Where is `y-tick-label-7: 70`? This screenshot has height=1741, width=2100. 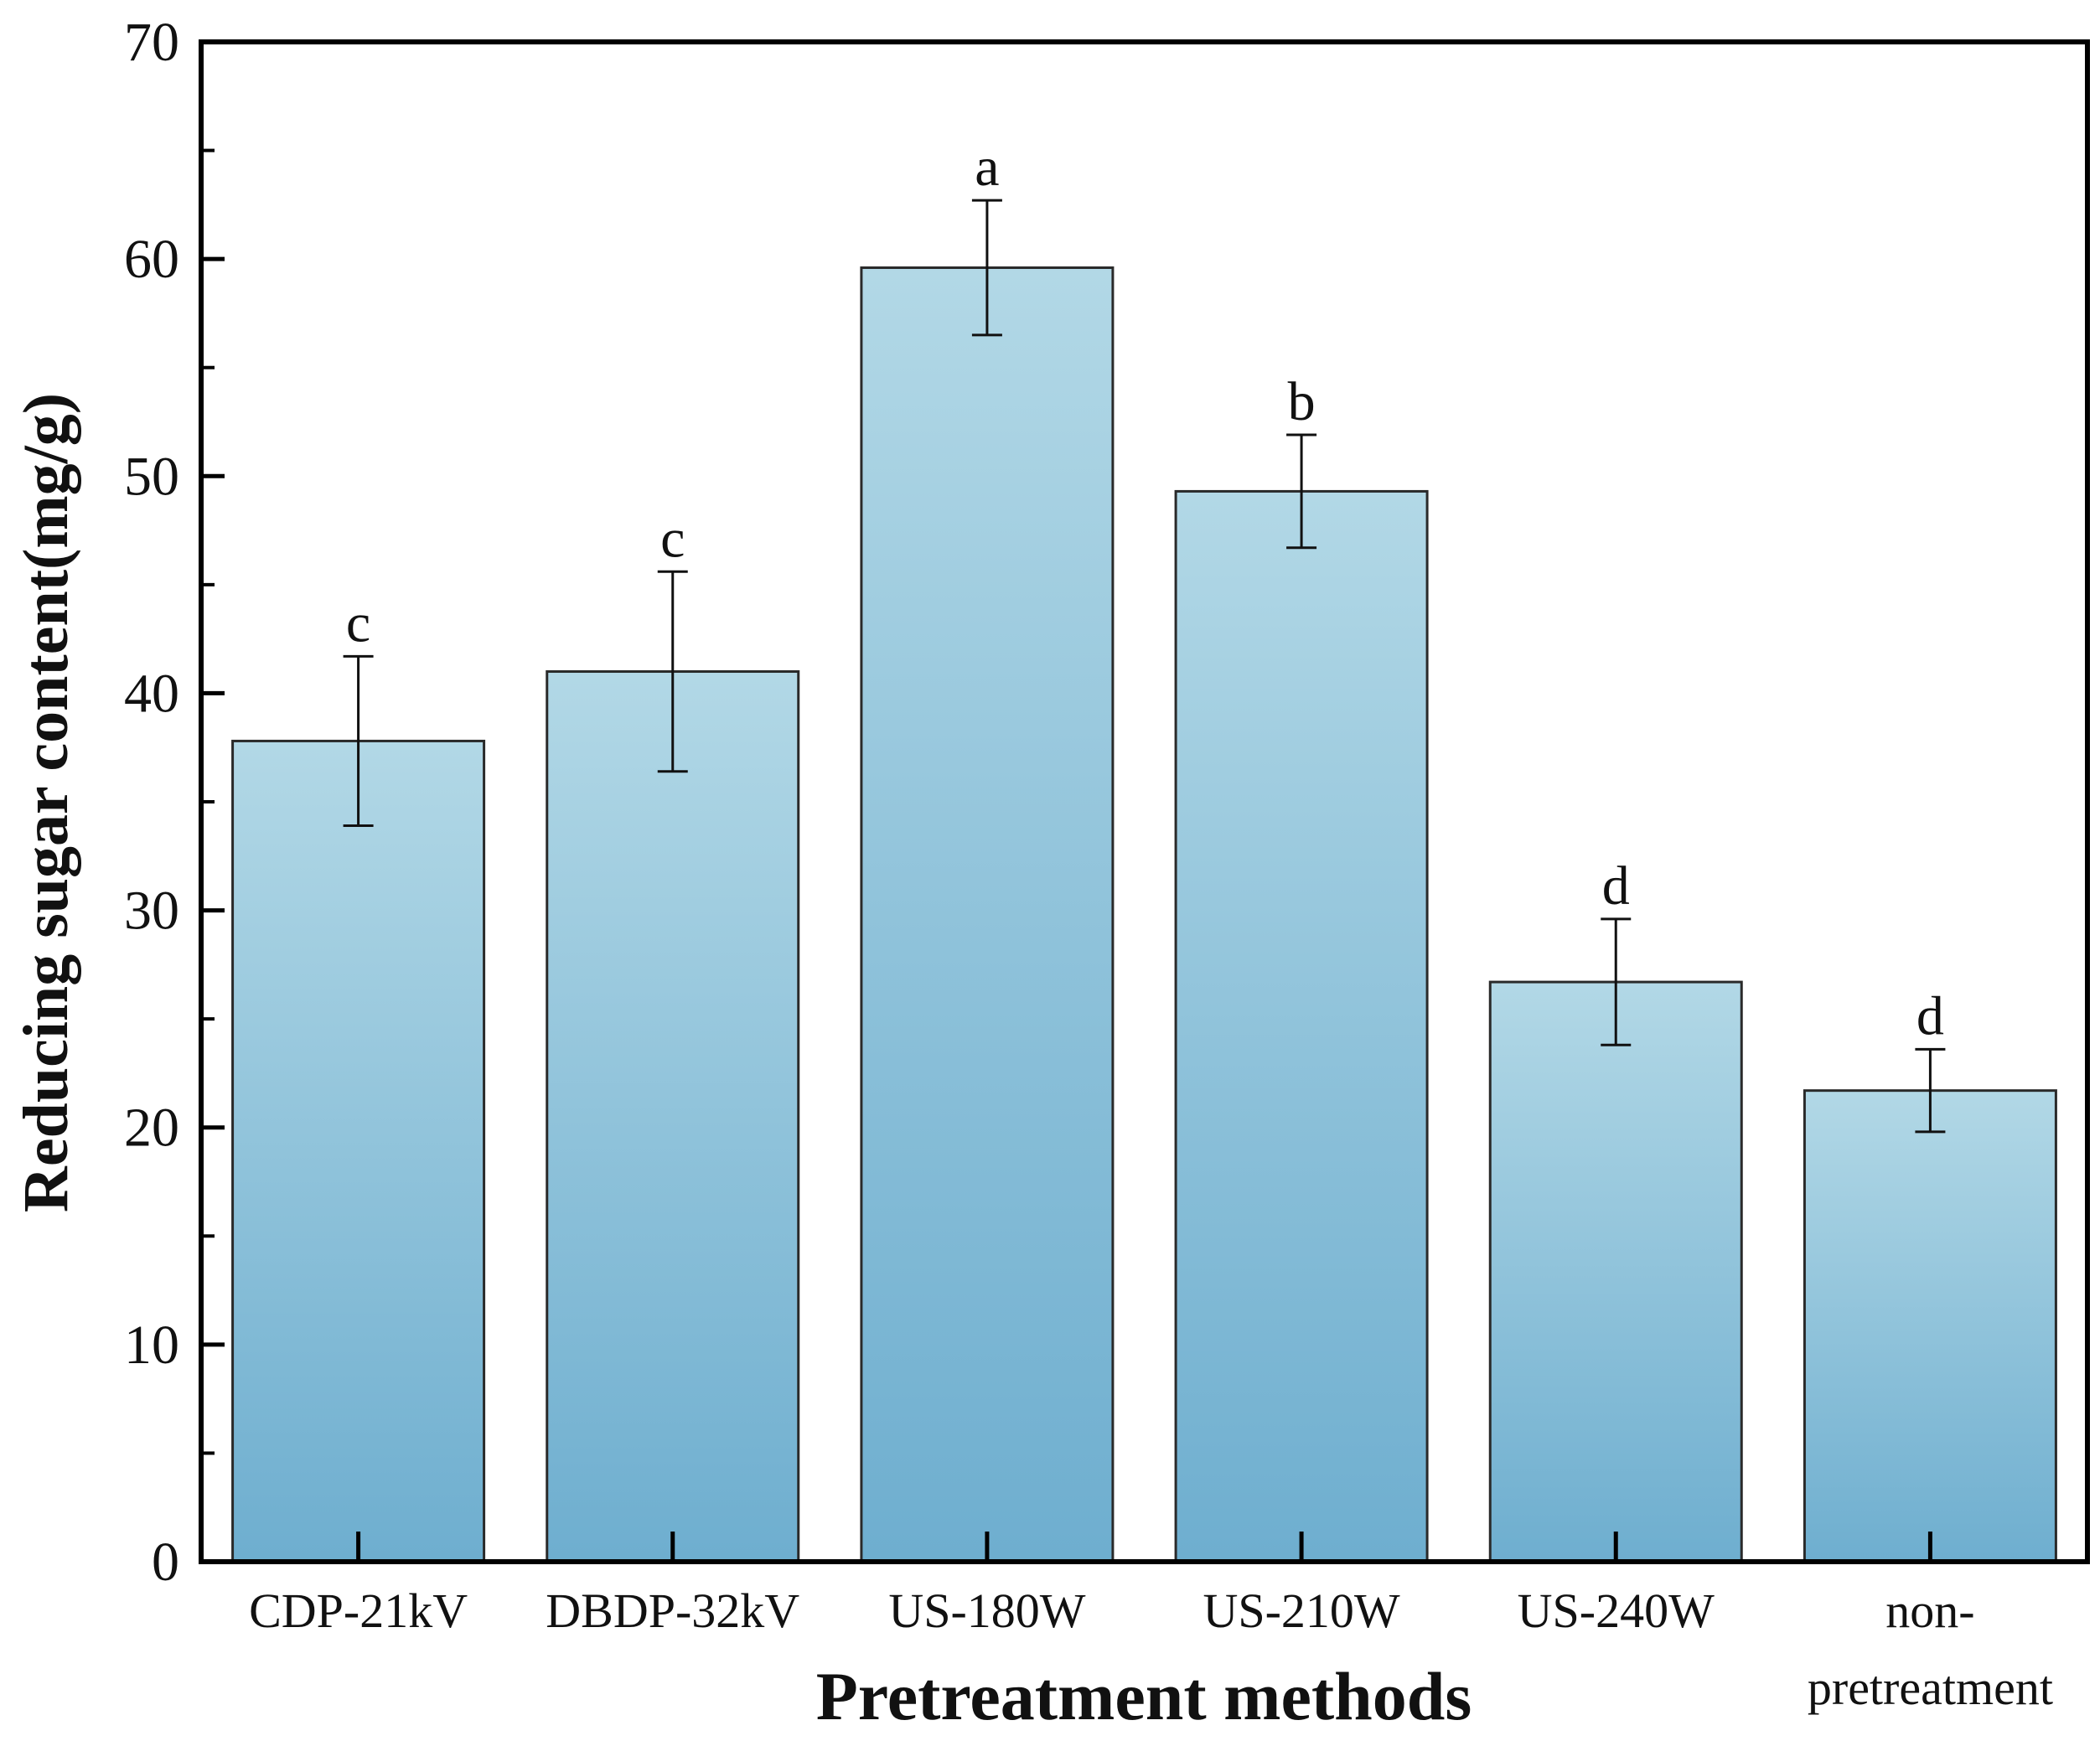 y-tick-label-7: 70 is located at coordinates (151, 43).